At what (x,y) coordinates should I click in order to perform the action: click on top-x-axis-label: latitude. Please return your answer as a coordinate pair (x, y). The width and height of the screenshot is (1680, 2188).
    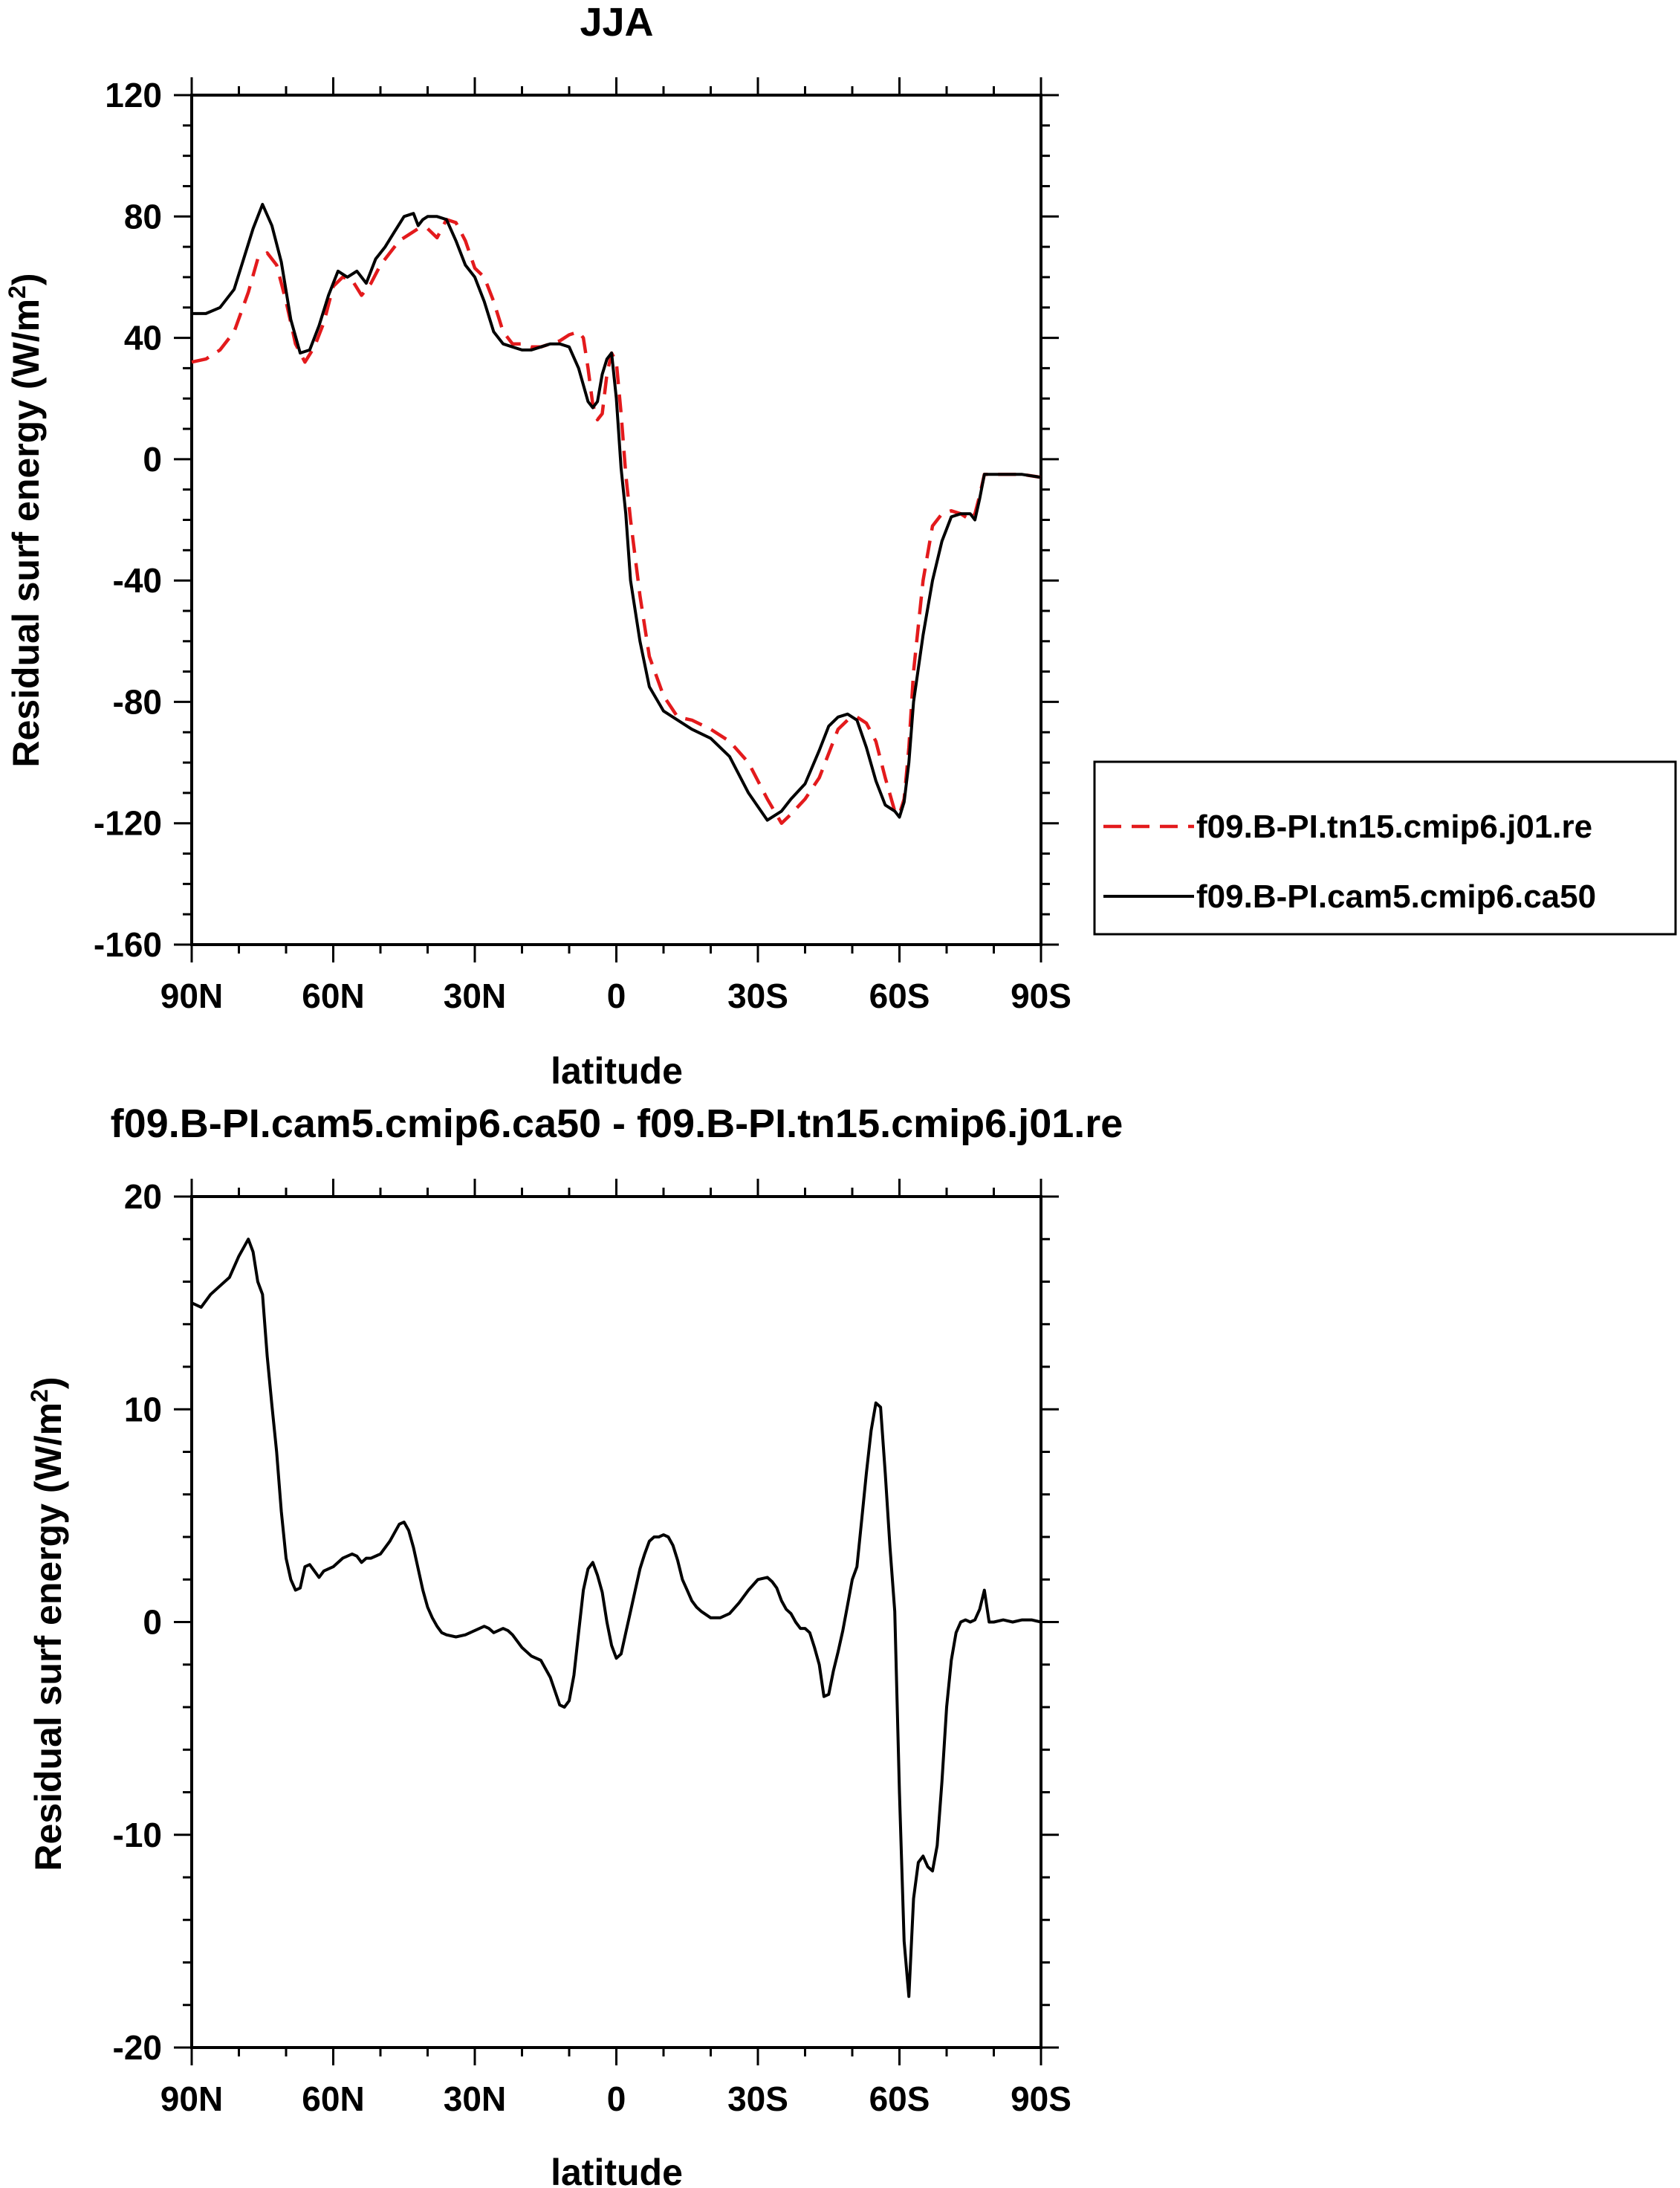
    Looking at the image, I should click on (617, 1071).